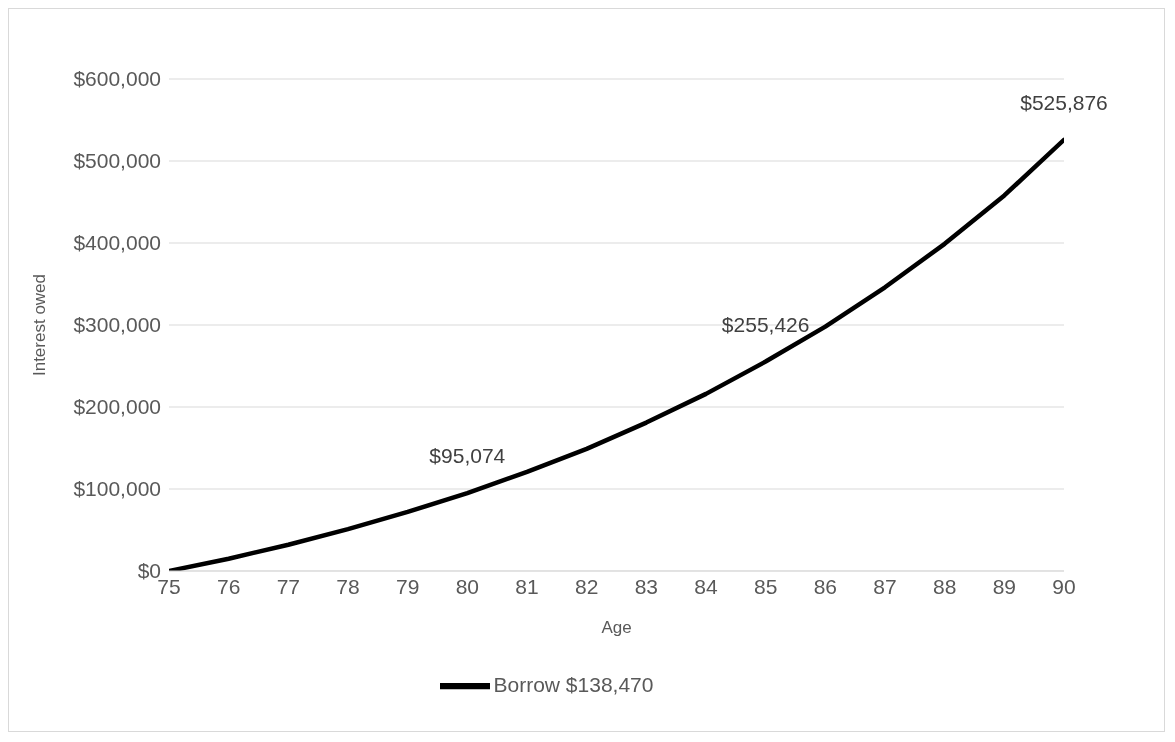 The image size is (1175, 742). Describe the element at coordinates (288, 586) in the screenshot. I see `x-tick-label: 77` at that location.